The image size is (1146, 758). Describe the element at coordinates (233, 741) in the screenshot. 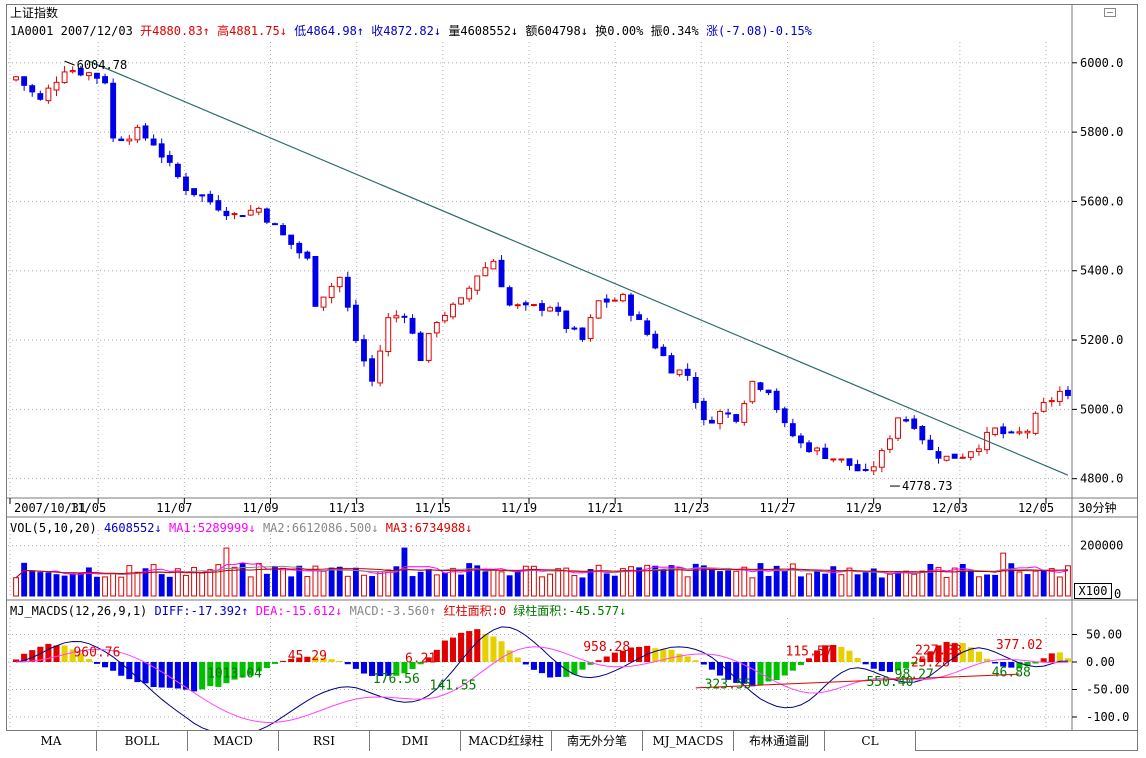

I see `tab-2: MACD` at that location.